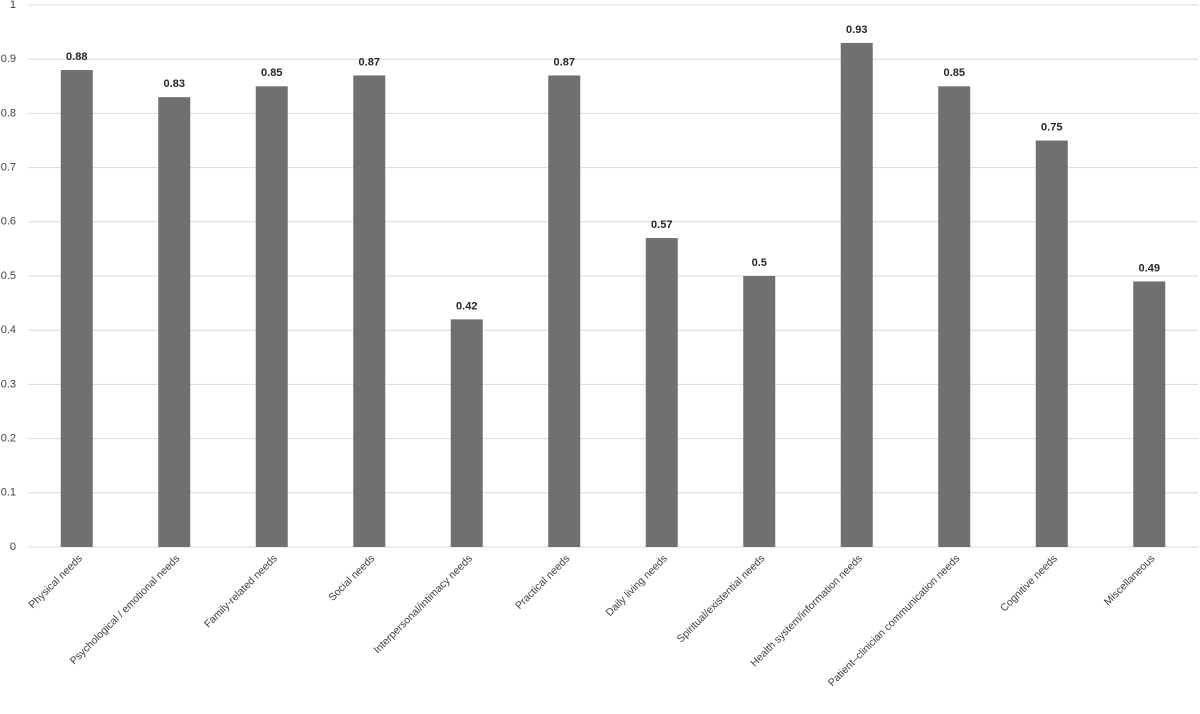  I want to click on y-tick-label: 0.2, so click(8, 439).